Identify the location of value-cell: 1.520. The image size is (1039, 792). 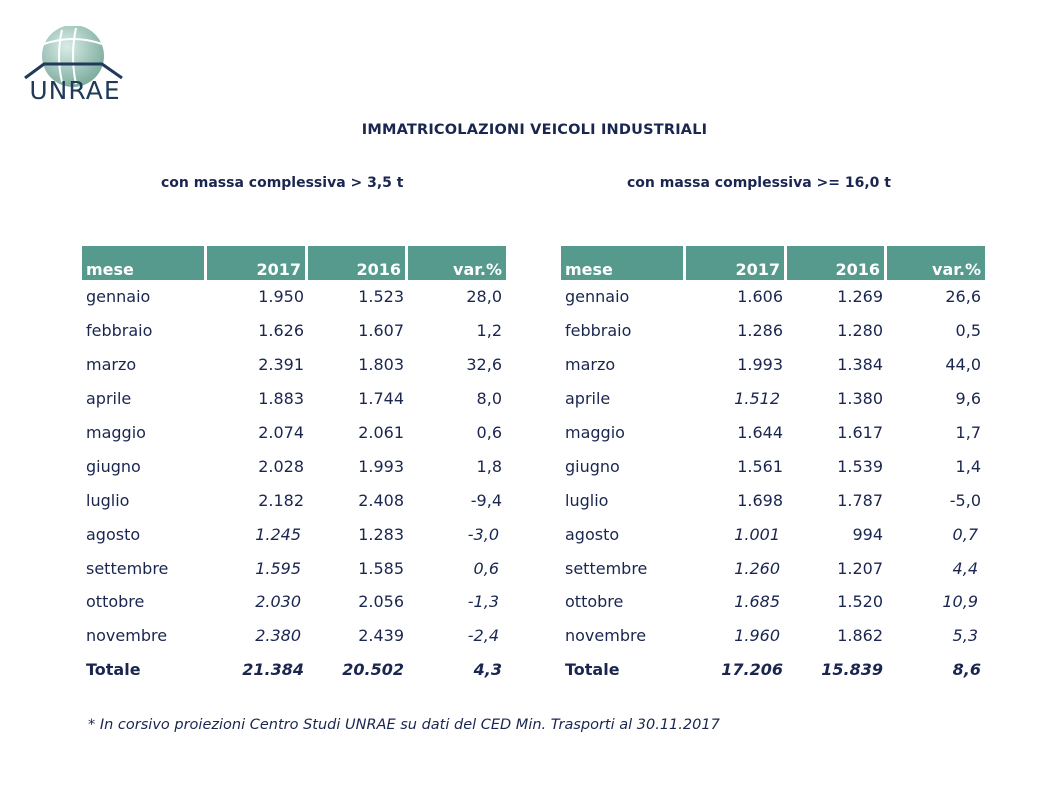
(860, 602).